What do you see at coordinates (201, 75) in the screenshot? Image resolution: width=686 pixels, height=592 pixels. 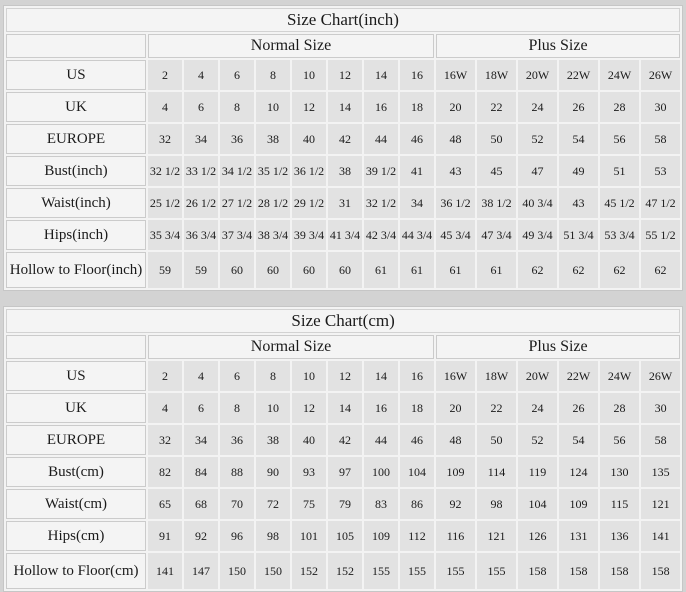 I see `size-value-cell: 4` at bounding box center [201, 75].